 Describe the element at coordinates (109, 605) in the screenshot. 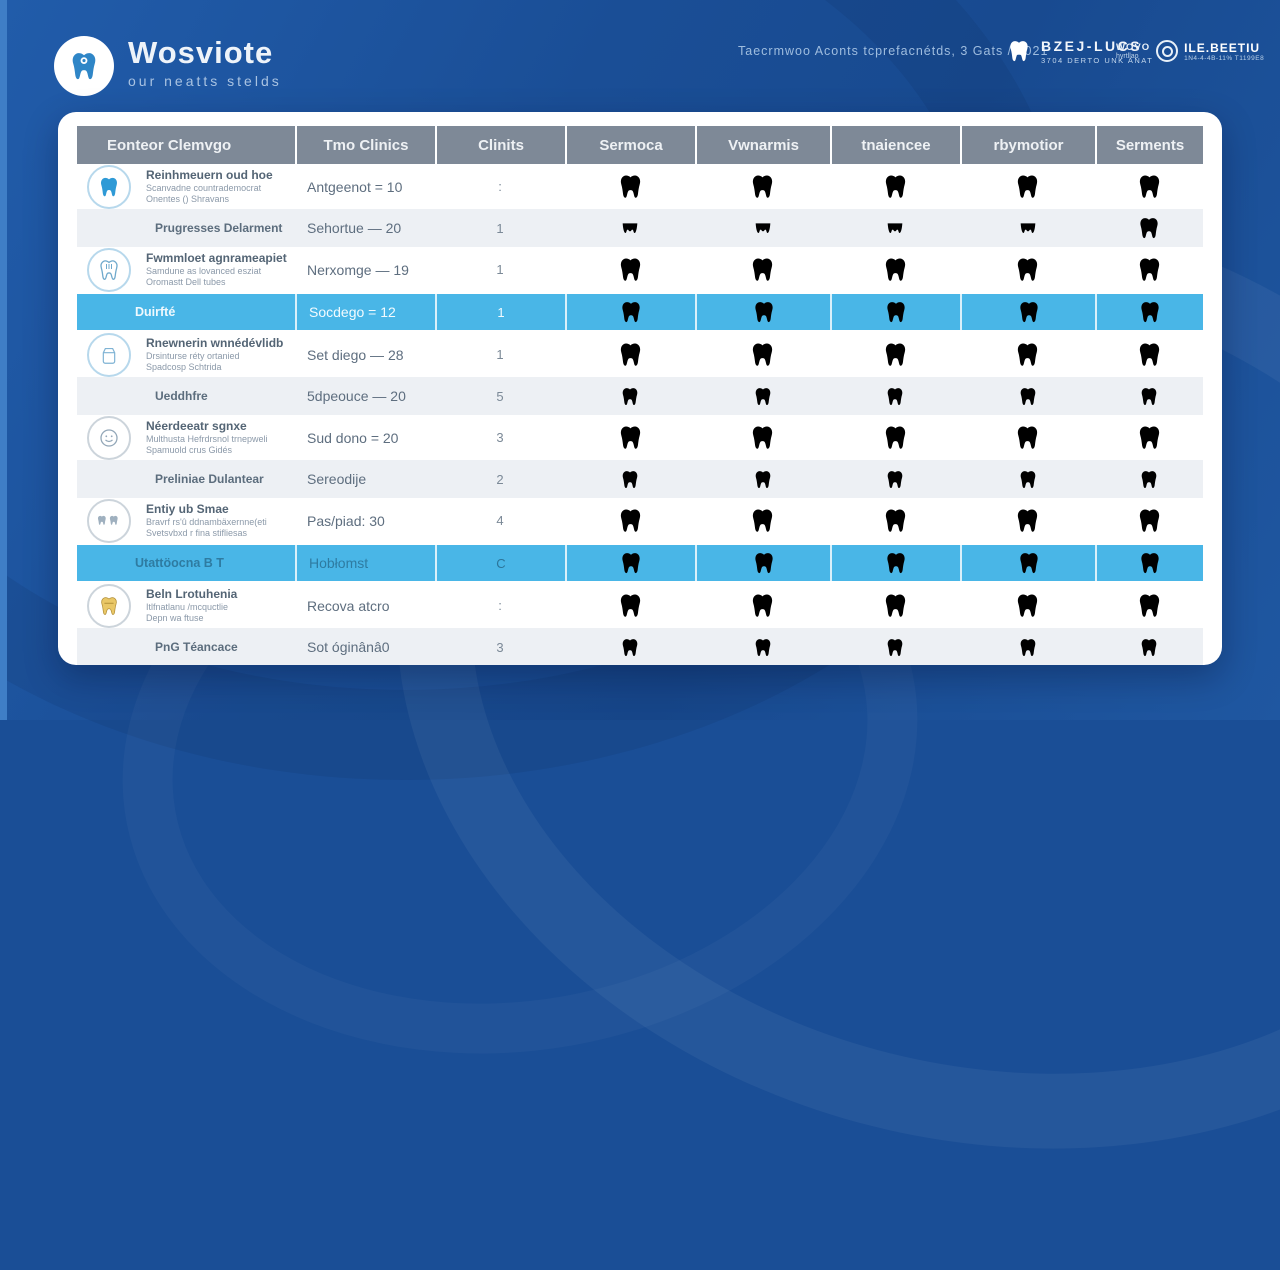

I see `gold-tooth-icon` at that location.